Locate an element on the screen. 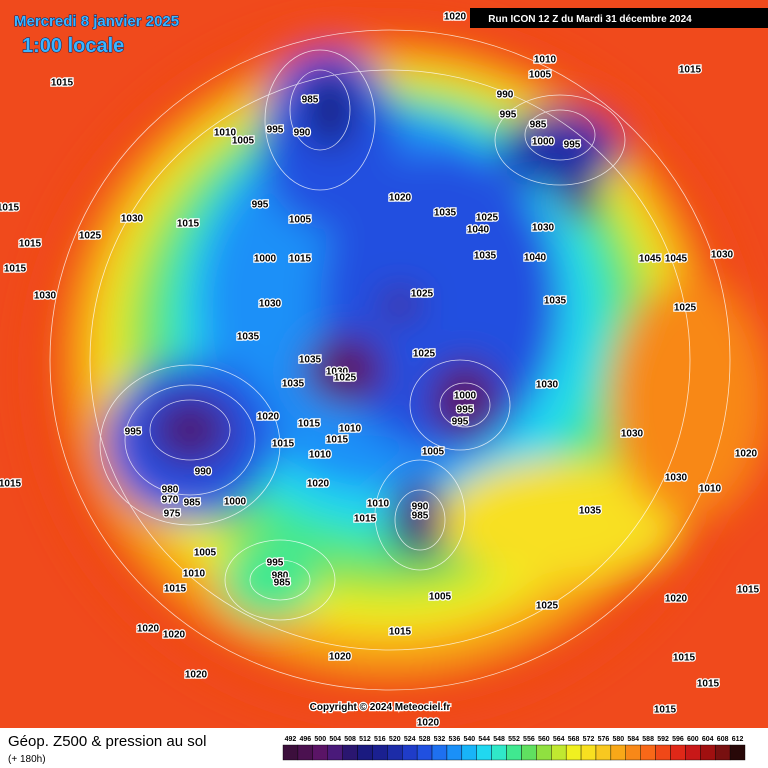 The image size is (768, 768). scale-label: 536 is located at coordinates (455, 739).